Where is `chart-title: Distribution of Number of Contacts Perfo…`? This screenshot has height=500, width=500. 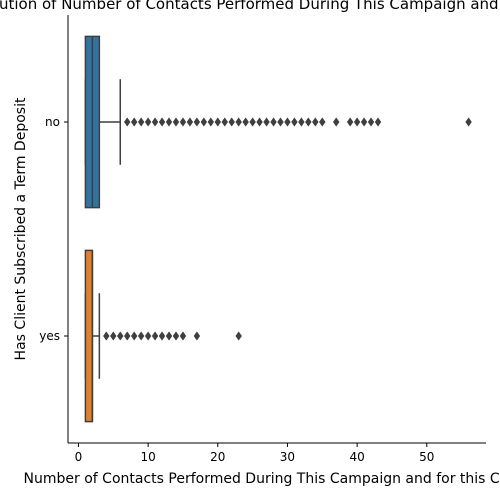
chart-title: Distribution of Number of Contacts Perfo… is located at coordinates (250, 6).